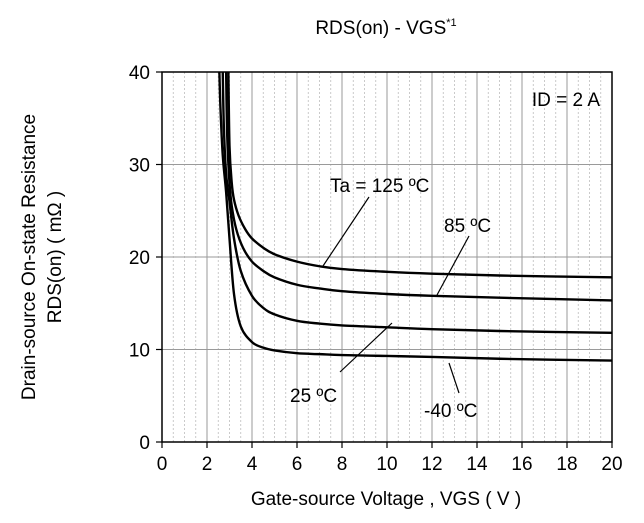 The width and height of the screenshot is (644, 523). I want to click on x-tick-label: 16, so click(521, 464).